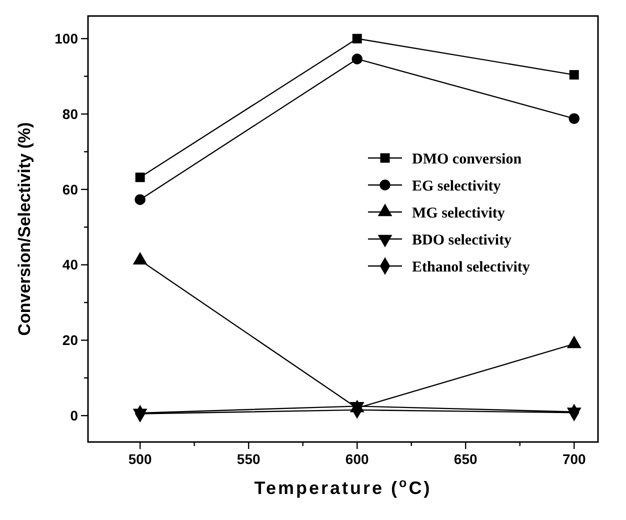 The width and height of the screenshot is (626, 520). What do you see at coordinates (70, 114) in the screenshot?
I see `y-tick-label: 80` at bounding box center [70, 114].